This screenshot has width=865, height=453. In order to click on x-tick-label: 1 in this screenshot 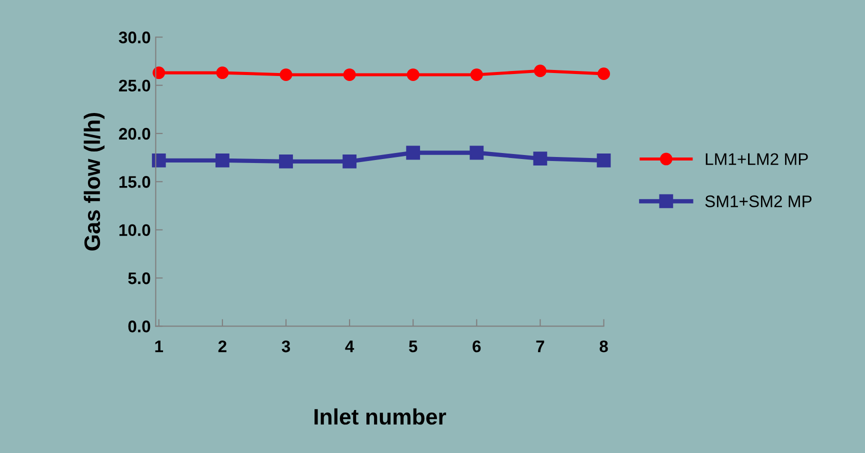, I will do `click(159, 346)`.